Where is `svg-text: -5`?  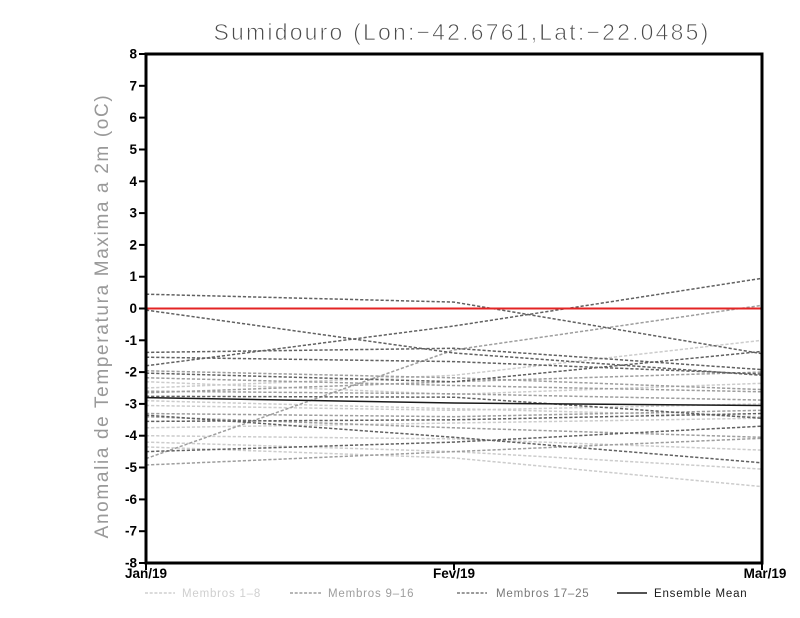
svg-text: -5 is located at coordinates (131, 467).